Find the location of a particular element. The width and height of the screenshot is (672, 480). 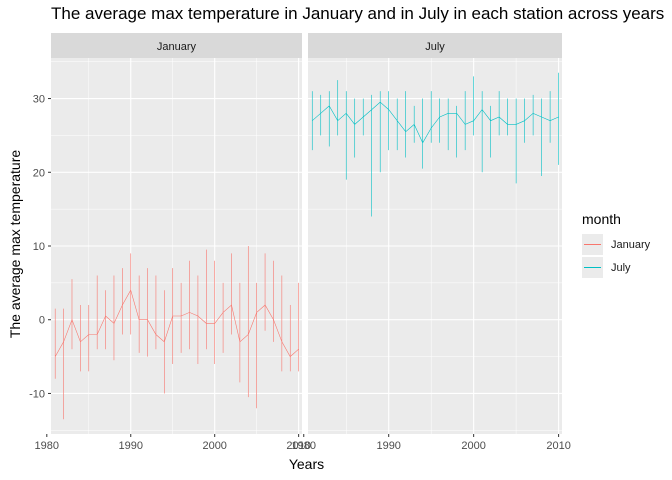

y-tick-label: 0 is located at coordinates (42, 321).